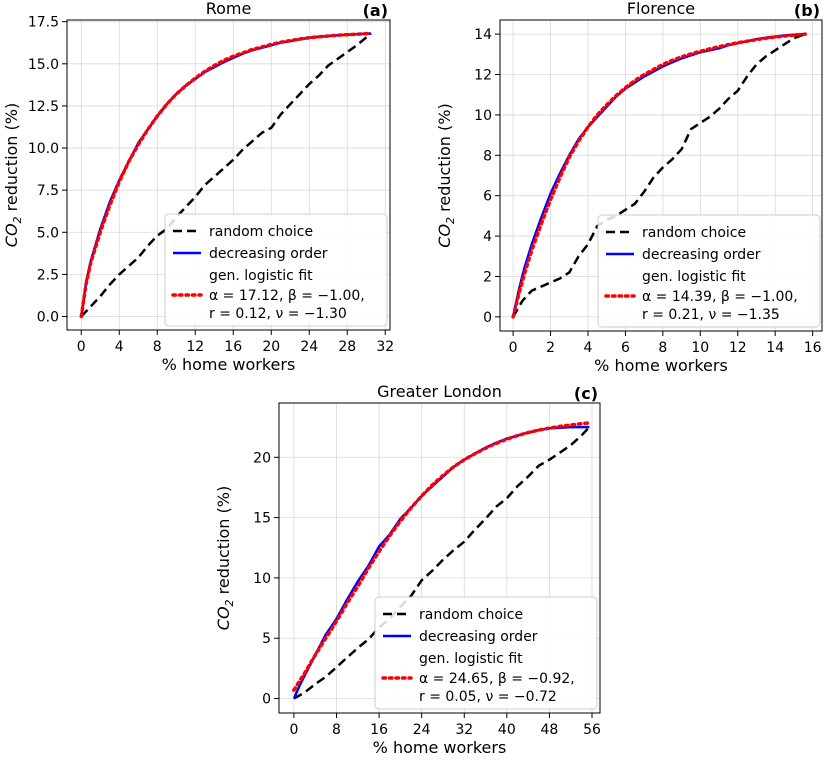 The width and height of the screenshot is (830, 761). Describe the element at coordinates (661, 9) in the screenshot. I see `chart-title: Florence` at that location.